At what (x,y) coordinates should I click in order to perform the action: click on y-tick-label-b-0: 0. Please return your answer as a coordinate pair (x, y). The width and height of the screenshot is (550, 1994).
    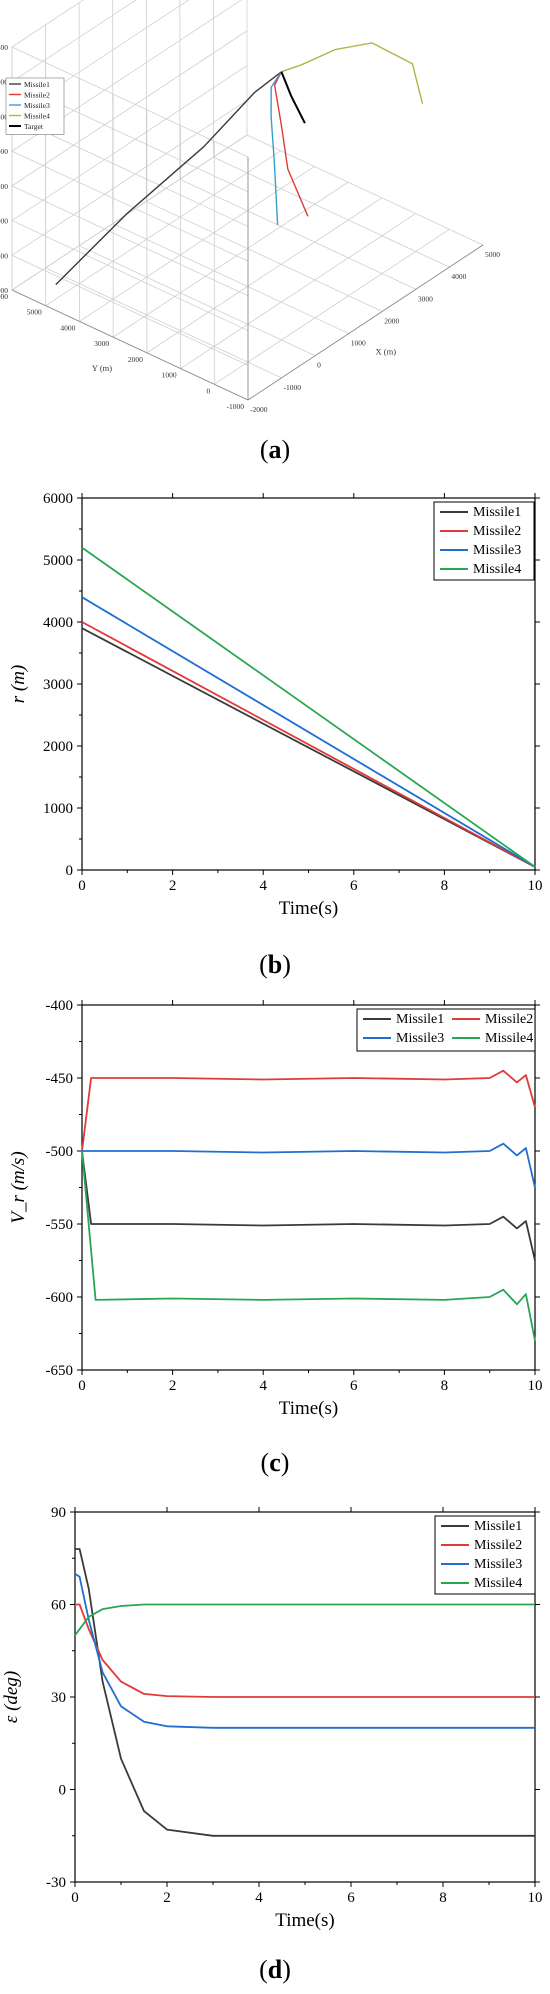
    Looking at the image, I should click on (70, 871).